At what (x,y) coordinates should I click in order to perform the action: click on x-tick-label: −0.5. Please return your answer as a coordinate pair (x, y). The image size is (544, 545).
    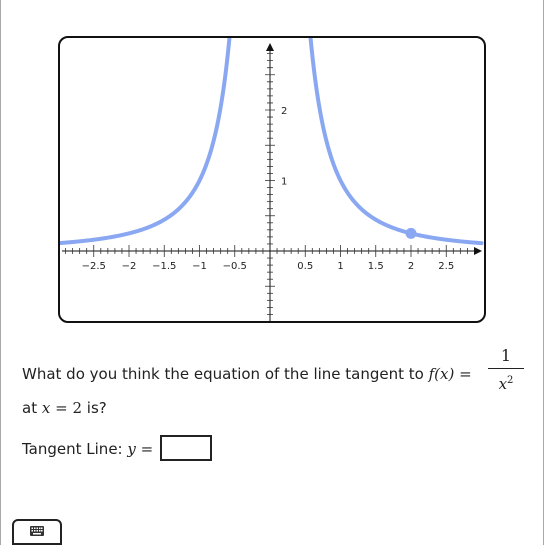
    Looking at the image, I should click on (235, 266).